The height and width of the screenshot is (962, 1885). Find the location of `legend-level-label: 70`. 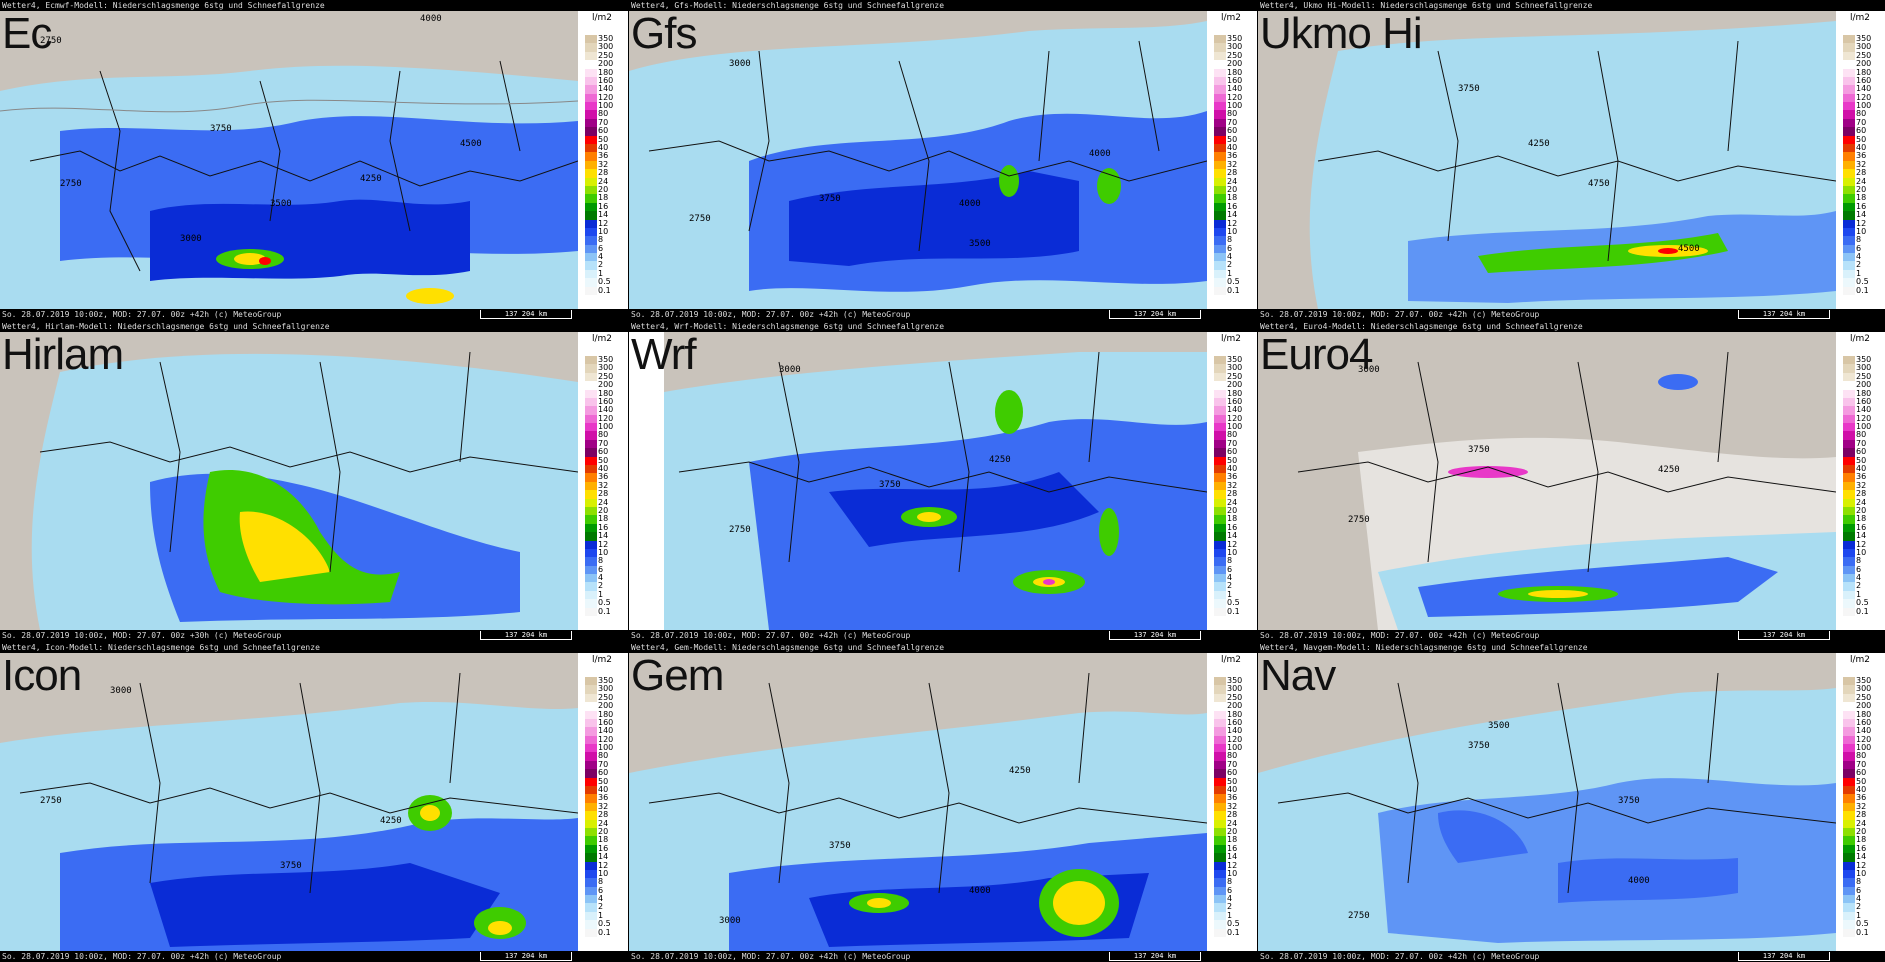

legend-level-label: 70 is located at coordinates (603, 122).